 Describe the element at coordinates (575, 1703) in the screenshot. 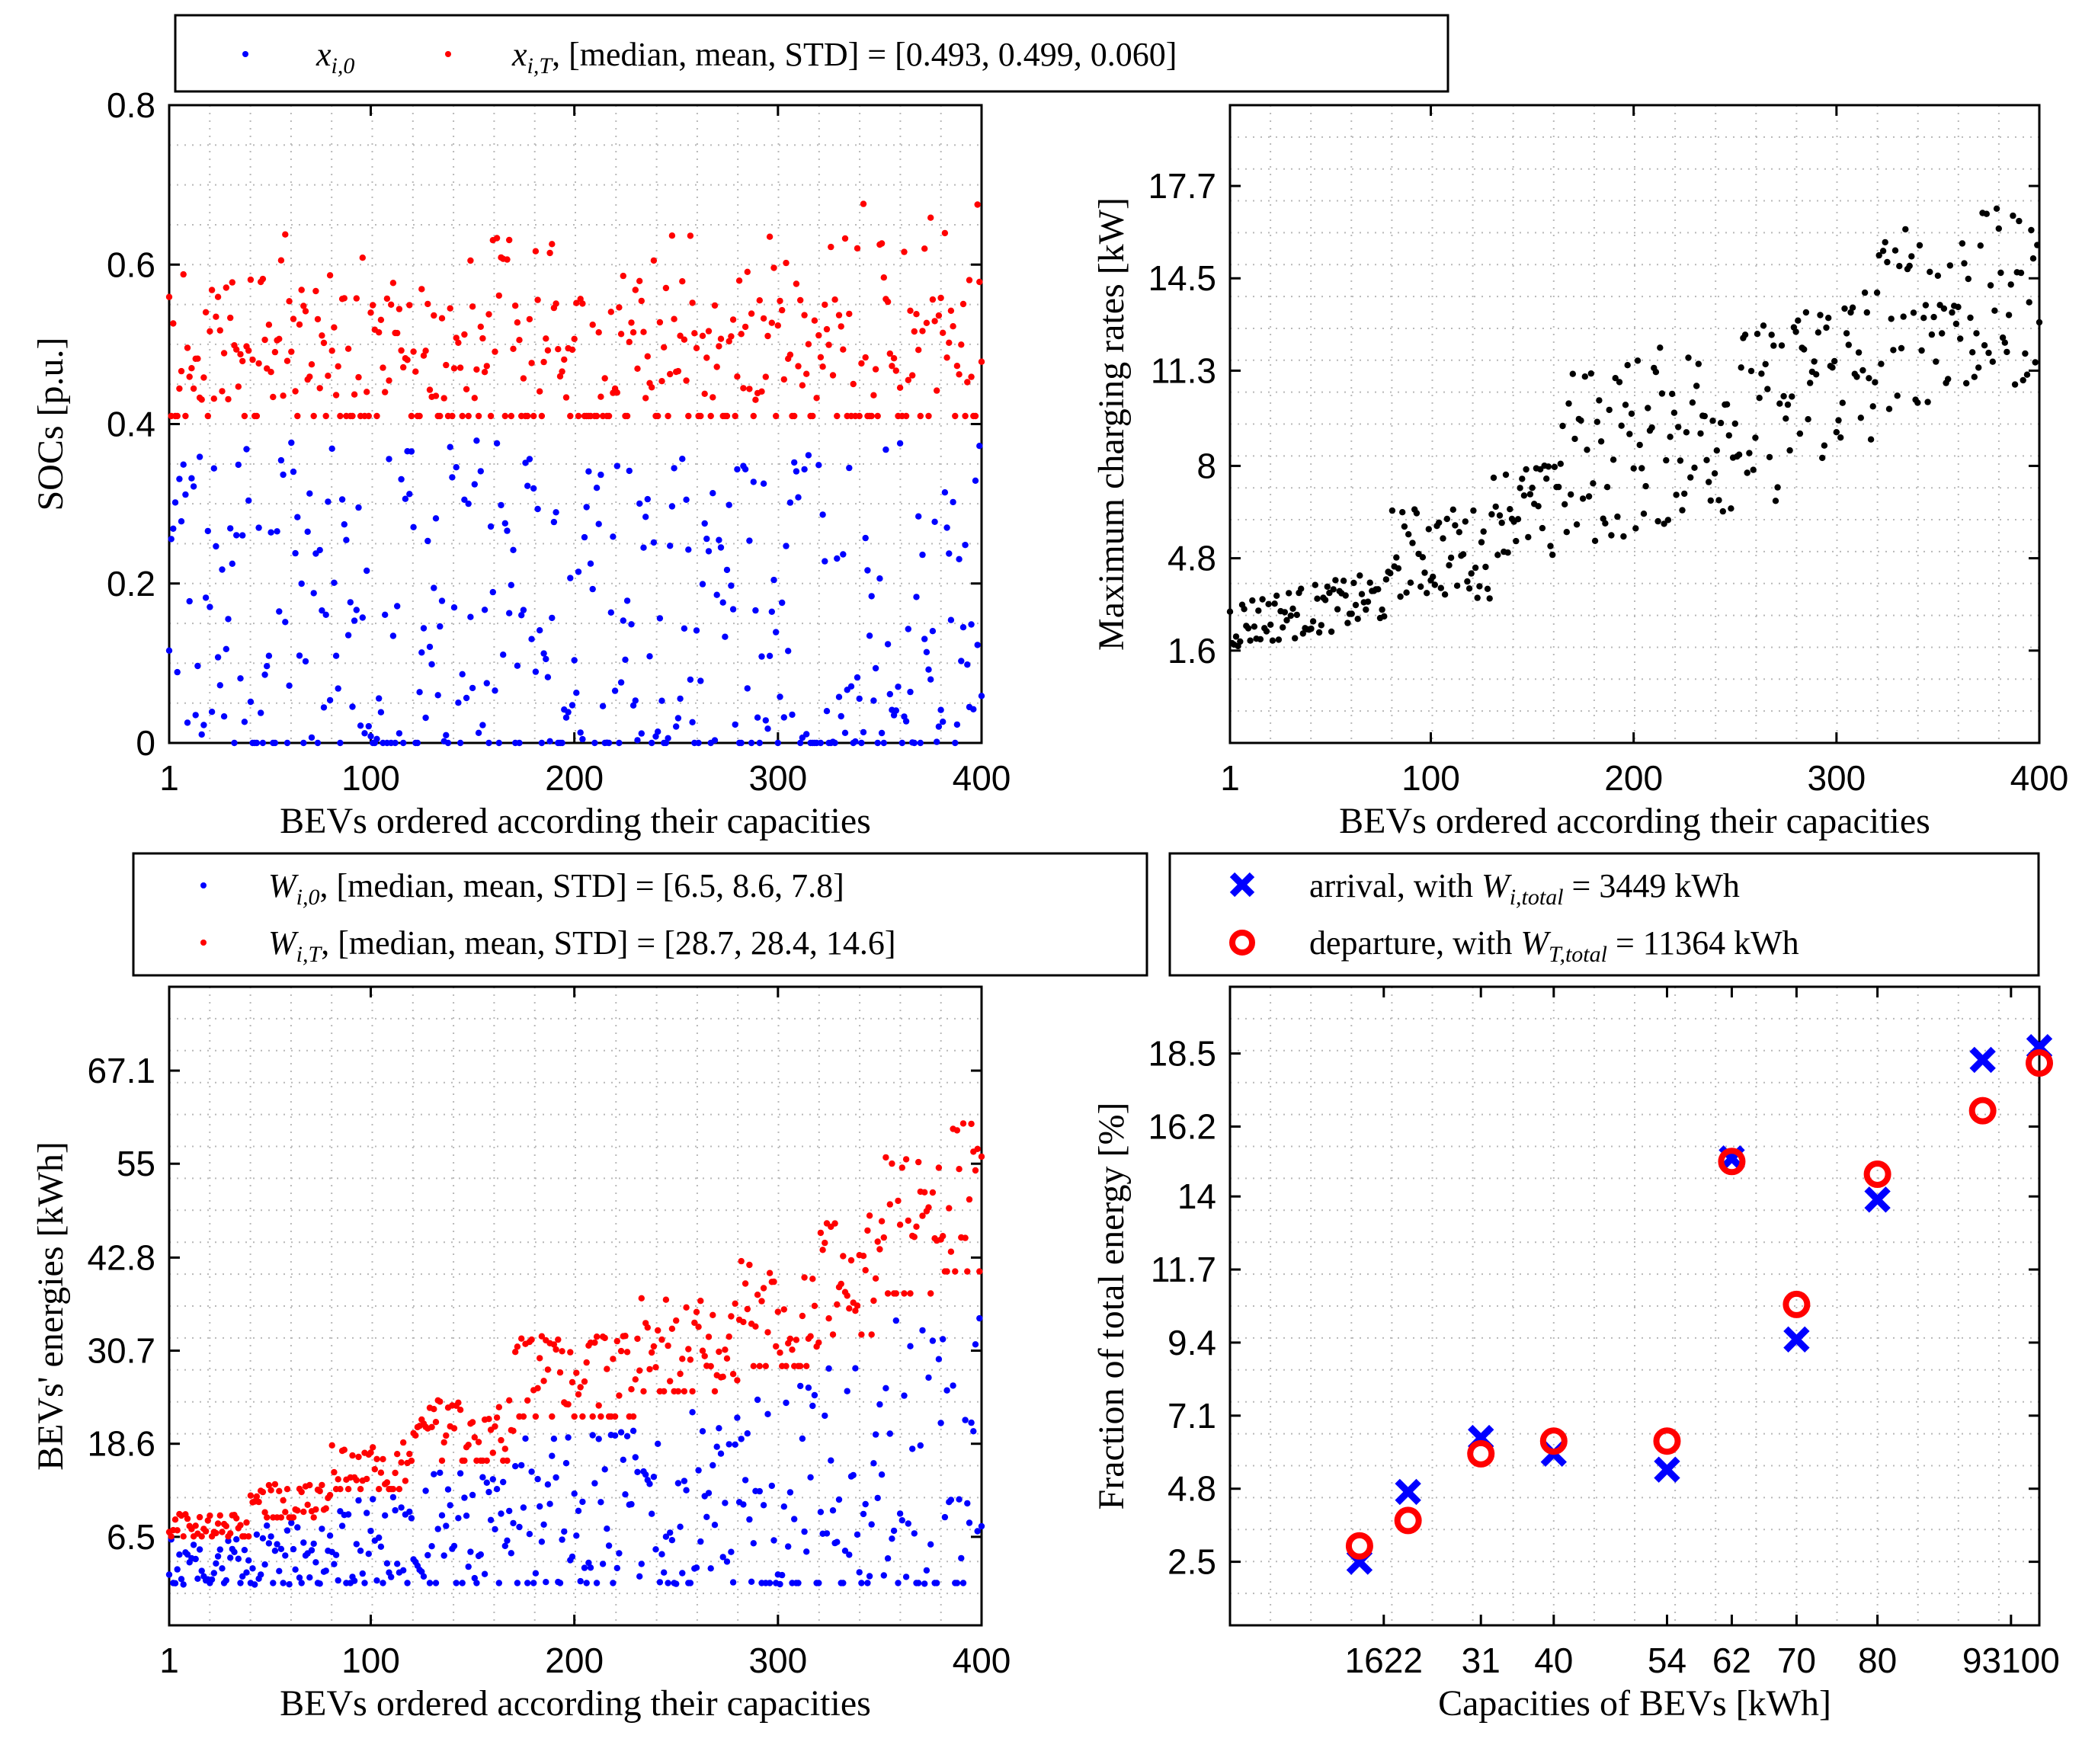

I see `x-axis-label: BEVs ordered according their capacities` at that location.